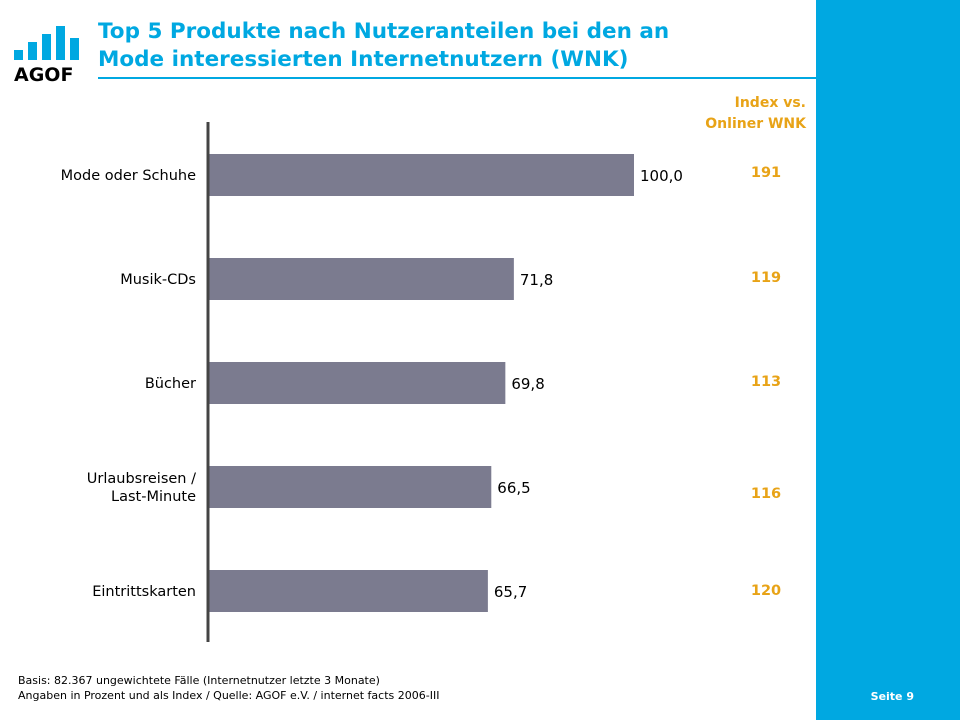 This screenshot has height=720, width=960. Describe the element at coordinates (766, 382) in the screenshot. I see `index-value: 113` at that location.